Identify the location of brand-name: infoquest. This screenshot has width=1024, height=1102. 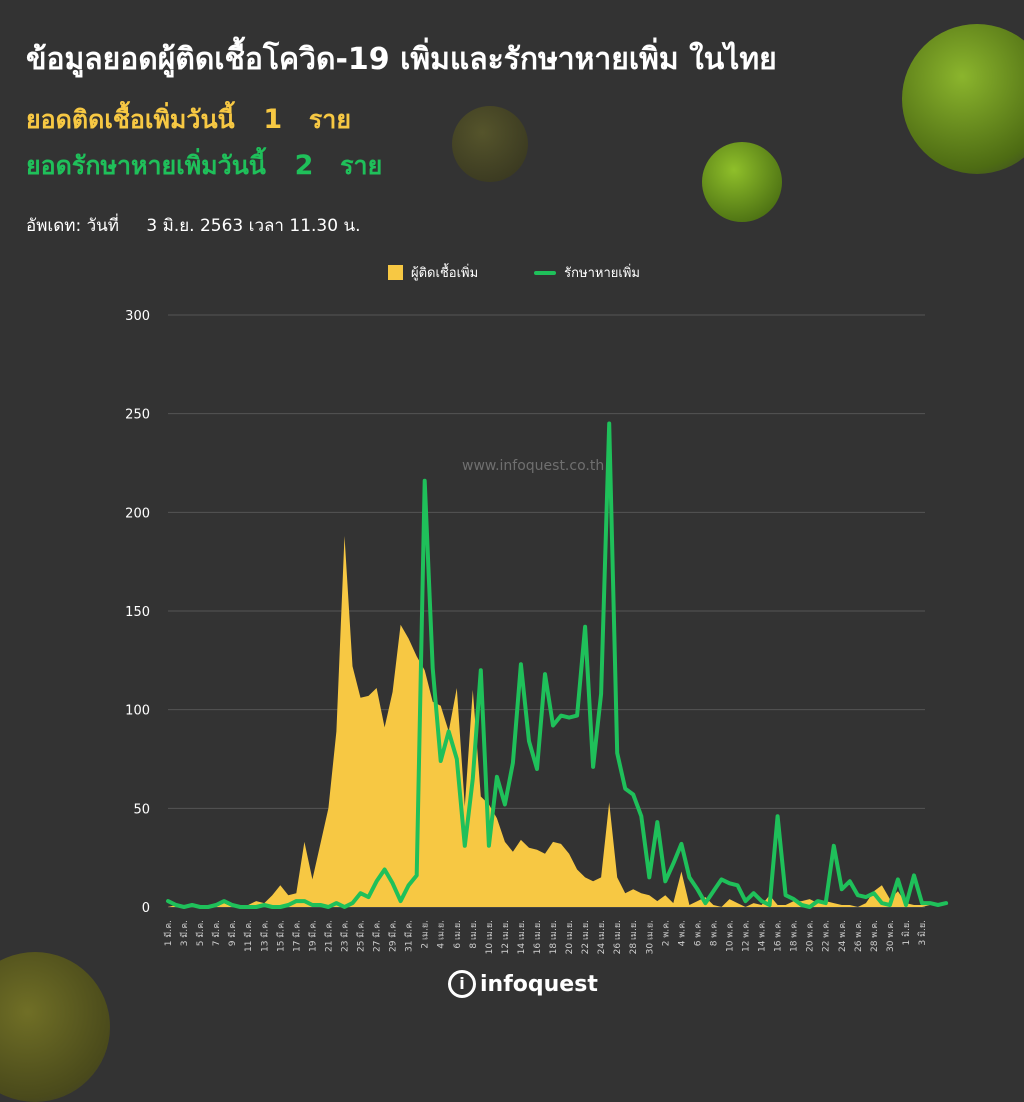
(539, 984).